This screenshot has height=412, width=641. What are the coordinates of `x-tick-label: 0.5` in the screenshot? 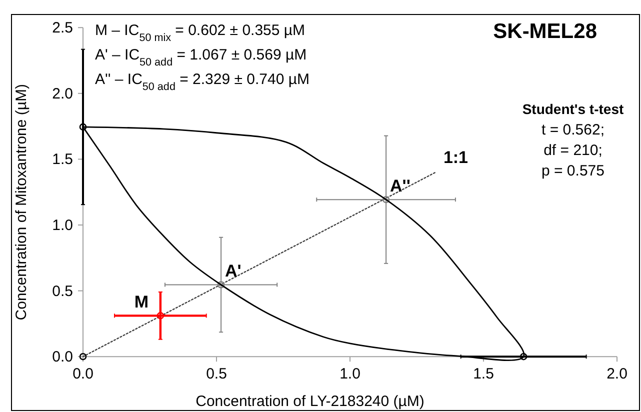 It's located at (216, 374).